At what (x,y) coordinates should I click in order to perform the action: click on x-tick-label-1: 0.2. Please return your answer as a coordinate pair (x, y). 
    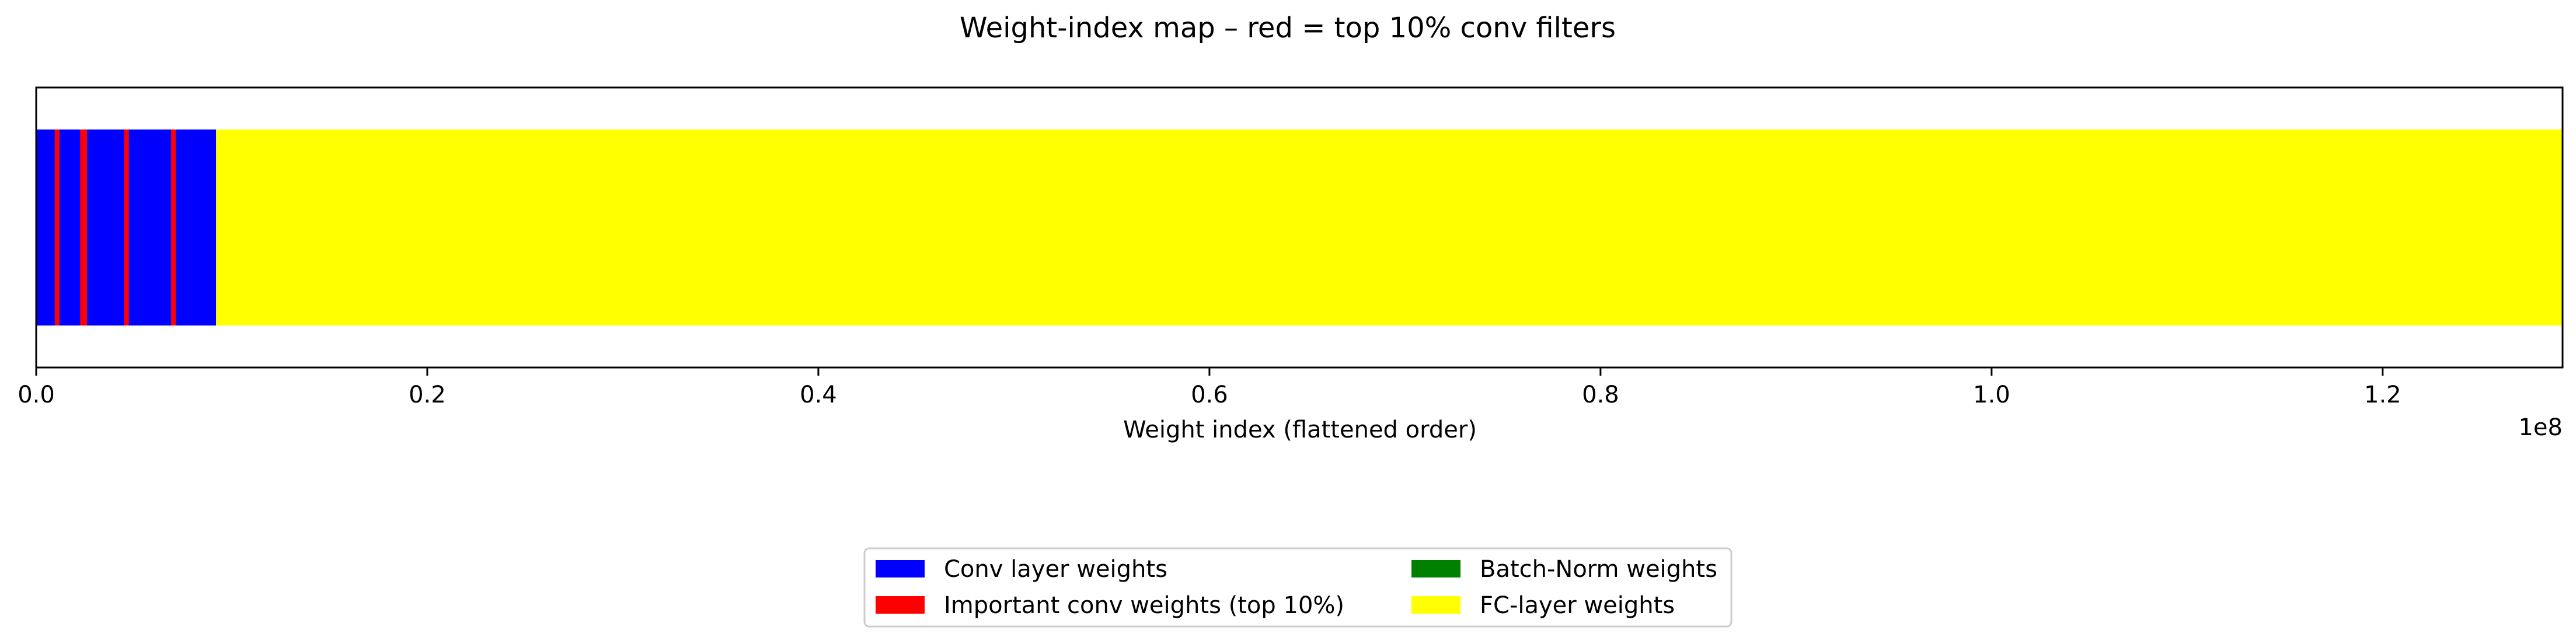
    Looking at the image, I should click on (428, 395).